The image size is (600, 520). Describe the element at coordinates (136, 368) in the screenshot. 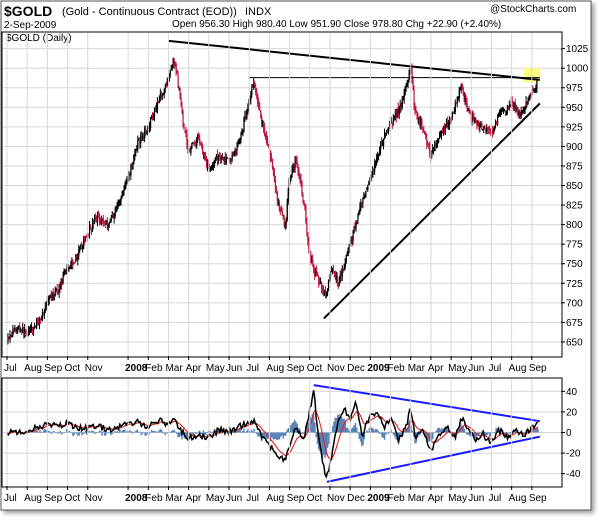

I see `price-xtick-label-5: 2008` at that location.